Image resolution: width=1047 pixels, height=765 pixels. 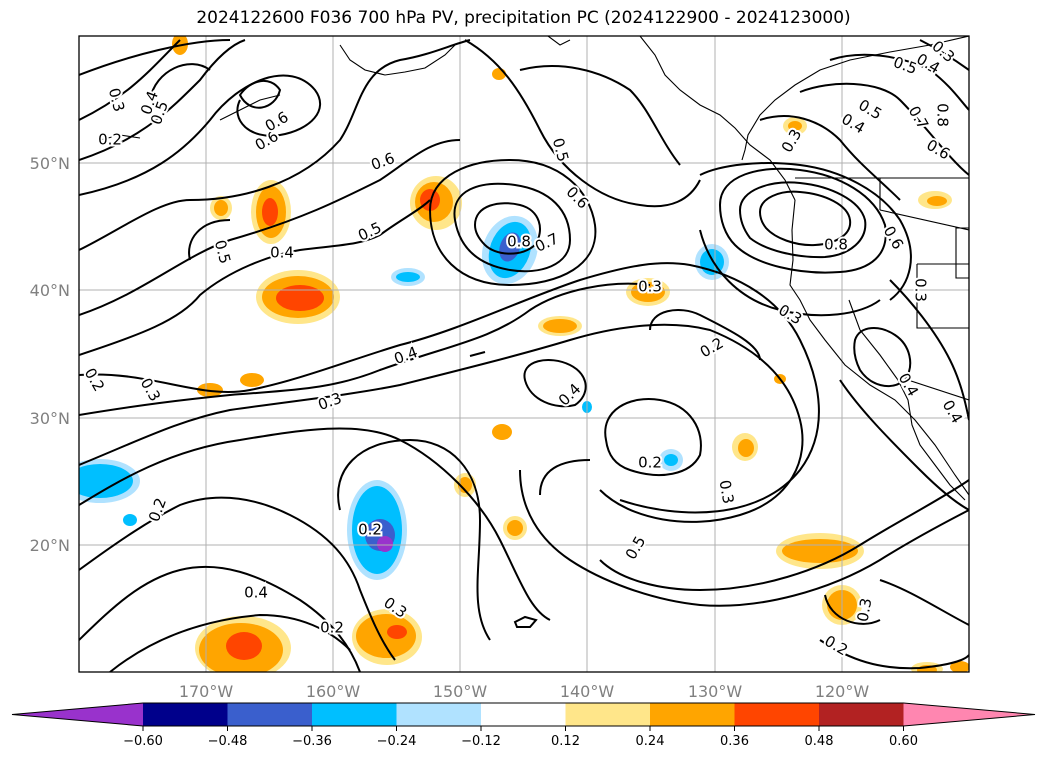 I want to click on lat-axis: 50°N 40°N 30°N 20°N, so click(x=50, y=354).